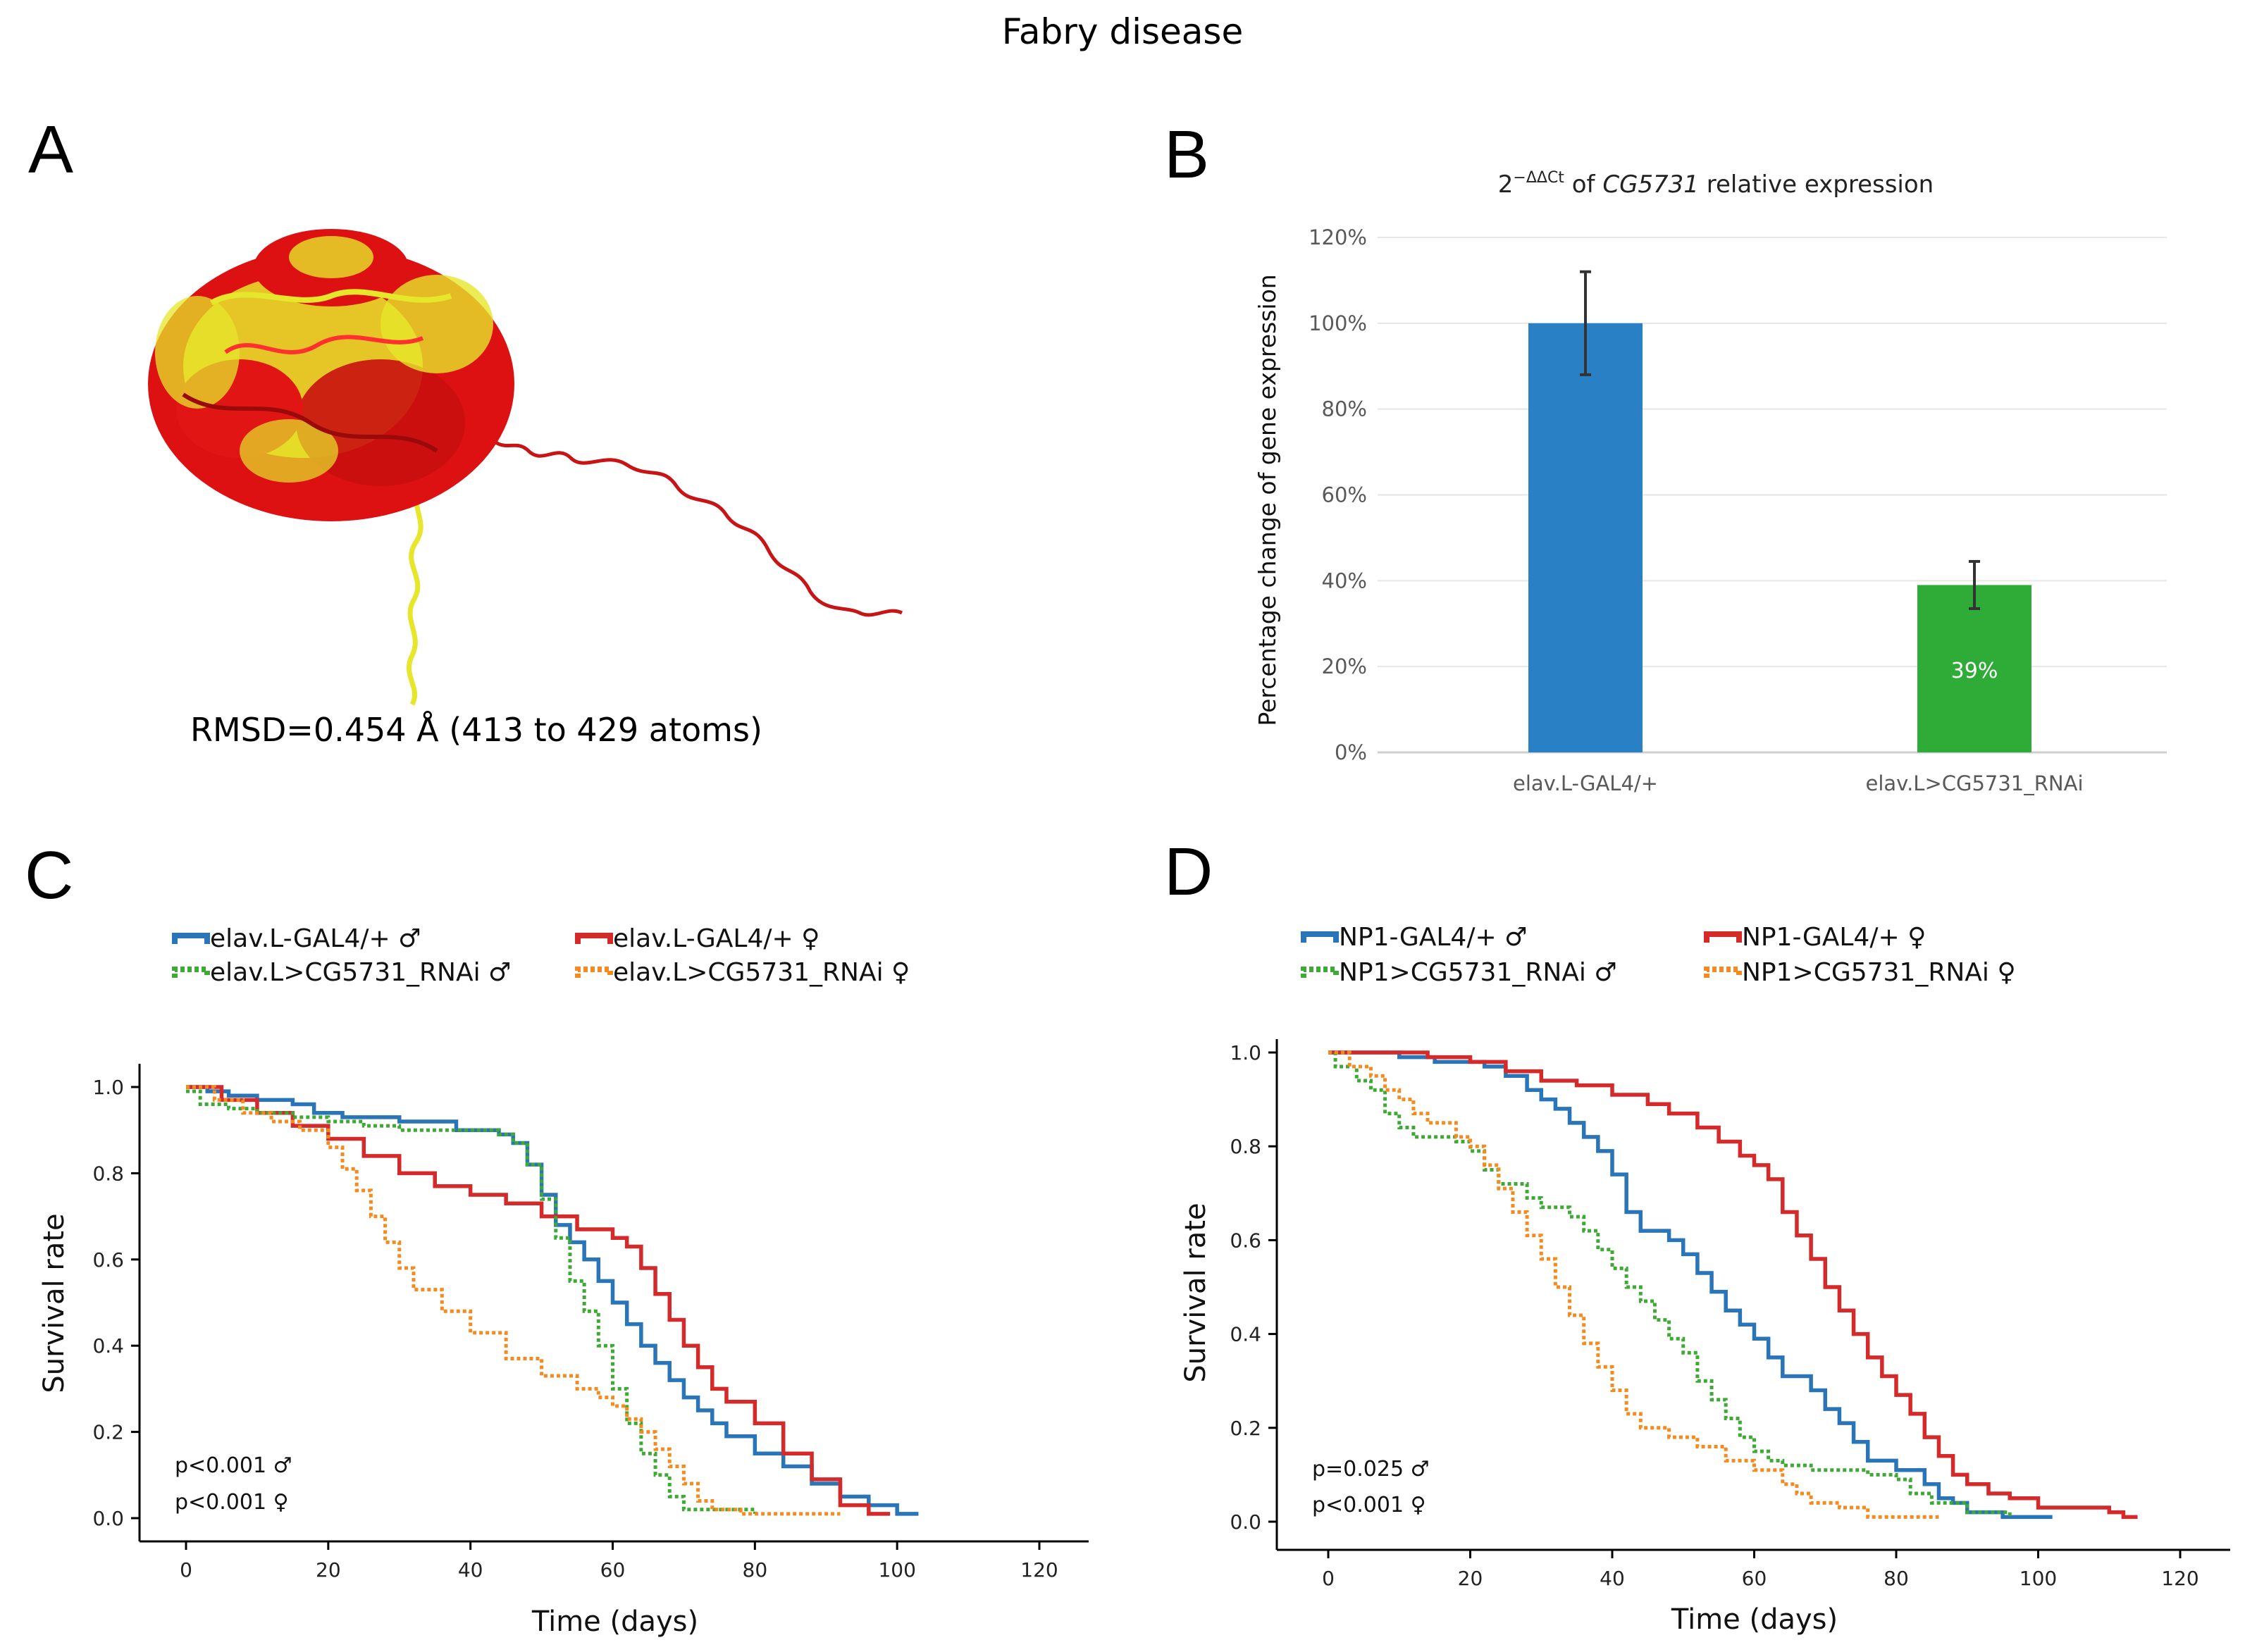  What do you see at coordinates (54, 1303) in the screenshot?
I see `y-axis-label-c: Survival rate` at bounding box center [54, 1303].